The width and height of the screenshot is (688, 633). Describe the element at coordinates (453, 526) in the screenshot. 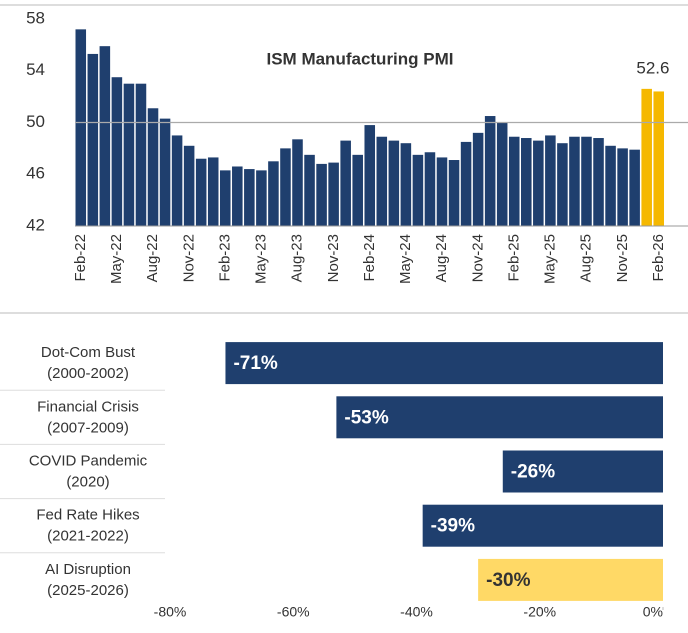

I see `value-label: -39%` at that location.